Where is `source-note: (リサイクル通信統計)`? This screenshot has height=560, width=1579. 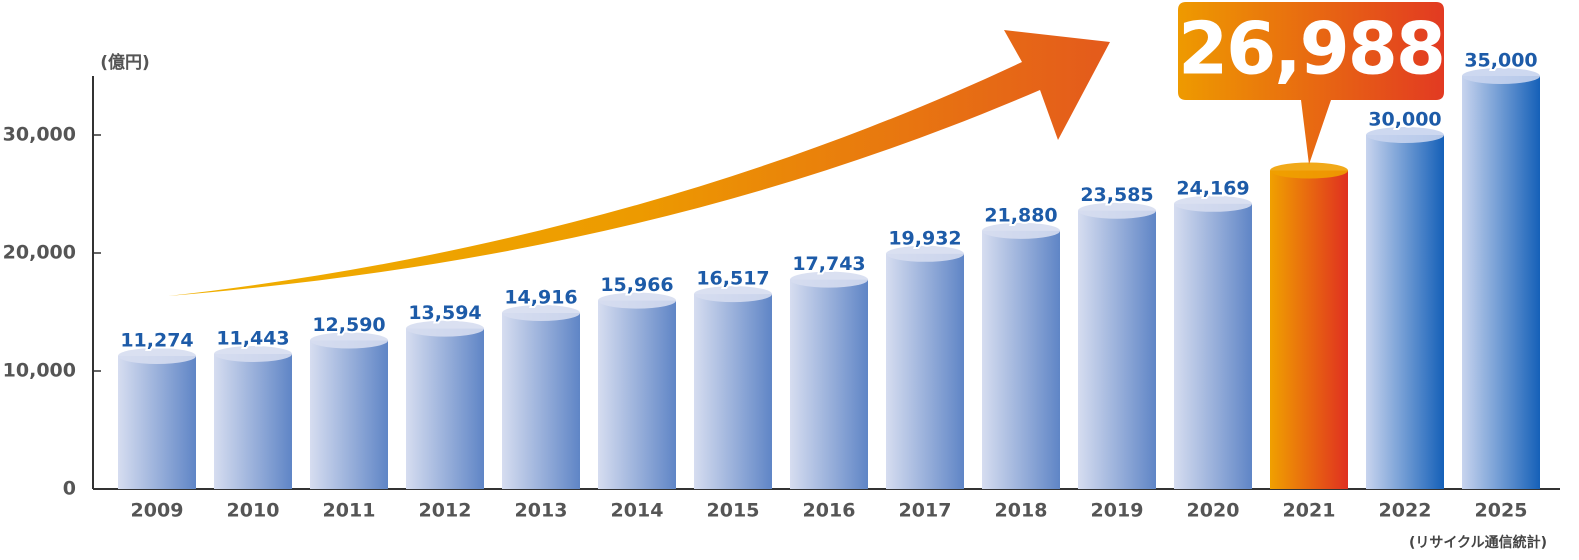
source-note: (リサイクル通信統計) is located at coordinates (1478, 542).